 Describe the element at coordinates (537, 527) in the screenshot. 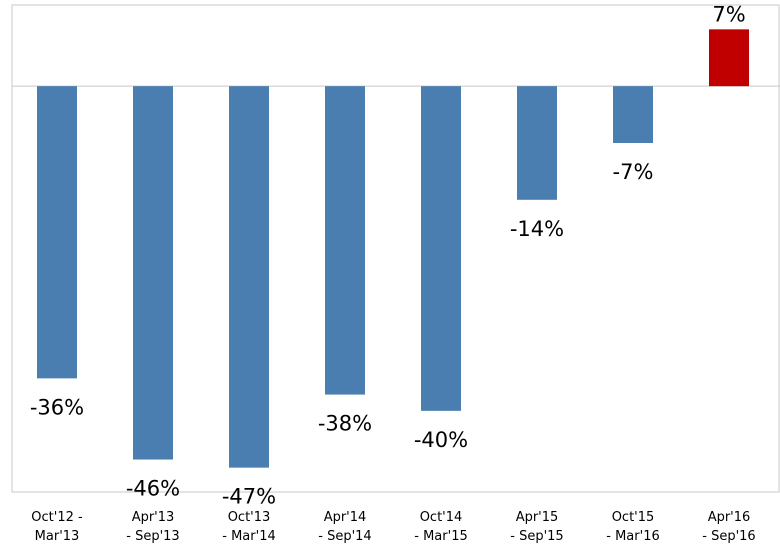

I see `x-tick-label: Apr'15 - Sep'15` at that location.